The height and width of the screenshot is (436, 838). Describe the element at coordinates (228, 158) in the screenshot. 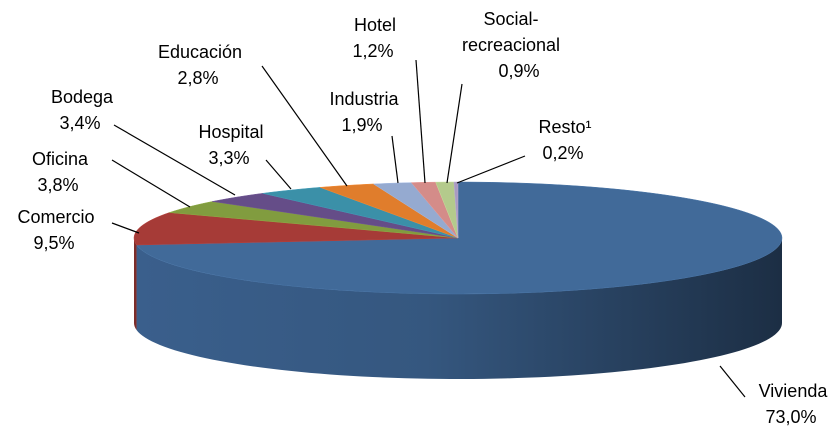

I see `value-label: 3,3%` at that location.